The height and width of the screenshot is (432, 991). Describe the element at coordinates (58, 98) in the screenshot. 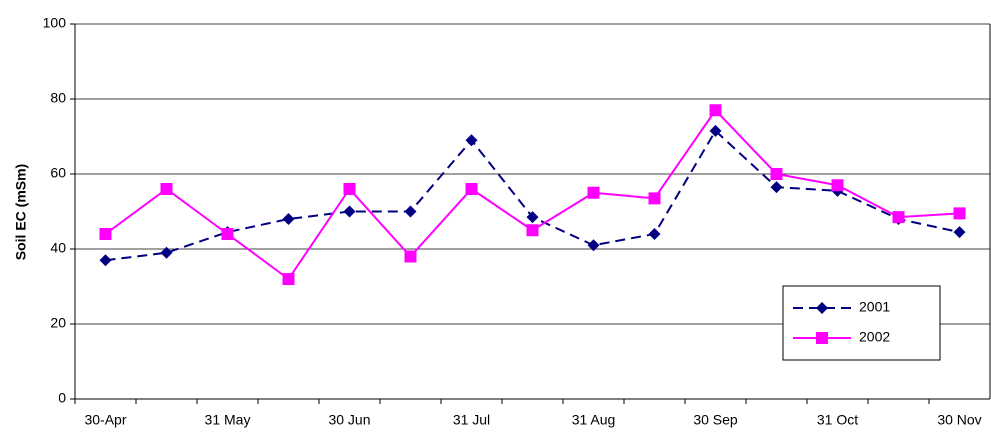

I see `y-tick-label: 80` at that location.